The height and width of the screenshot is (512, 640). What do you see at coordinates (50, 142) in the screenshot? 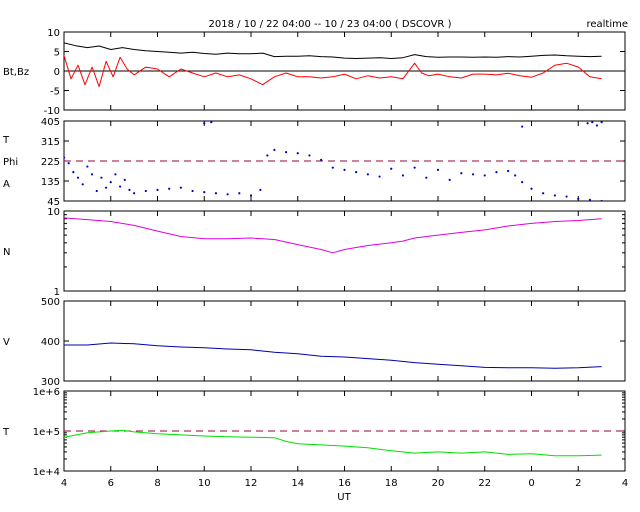
I see `y-tick-label: 315` at bounding box center [50, 142].